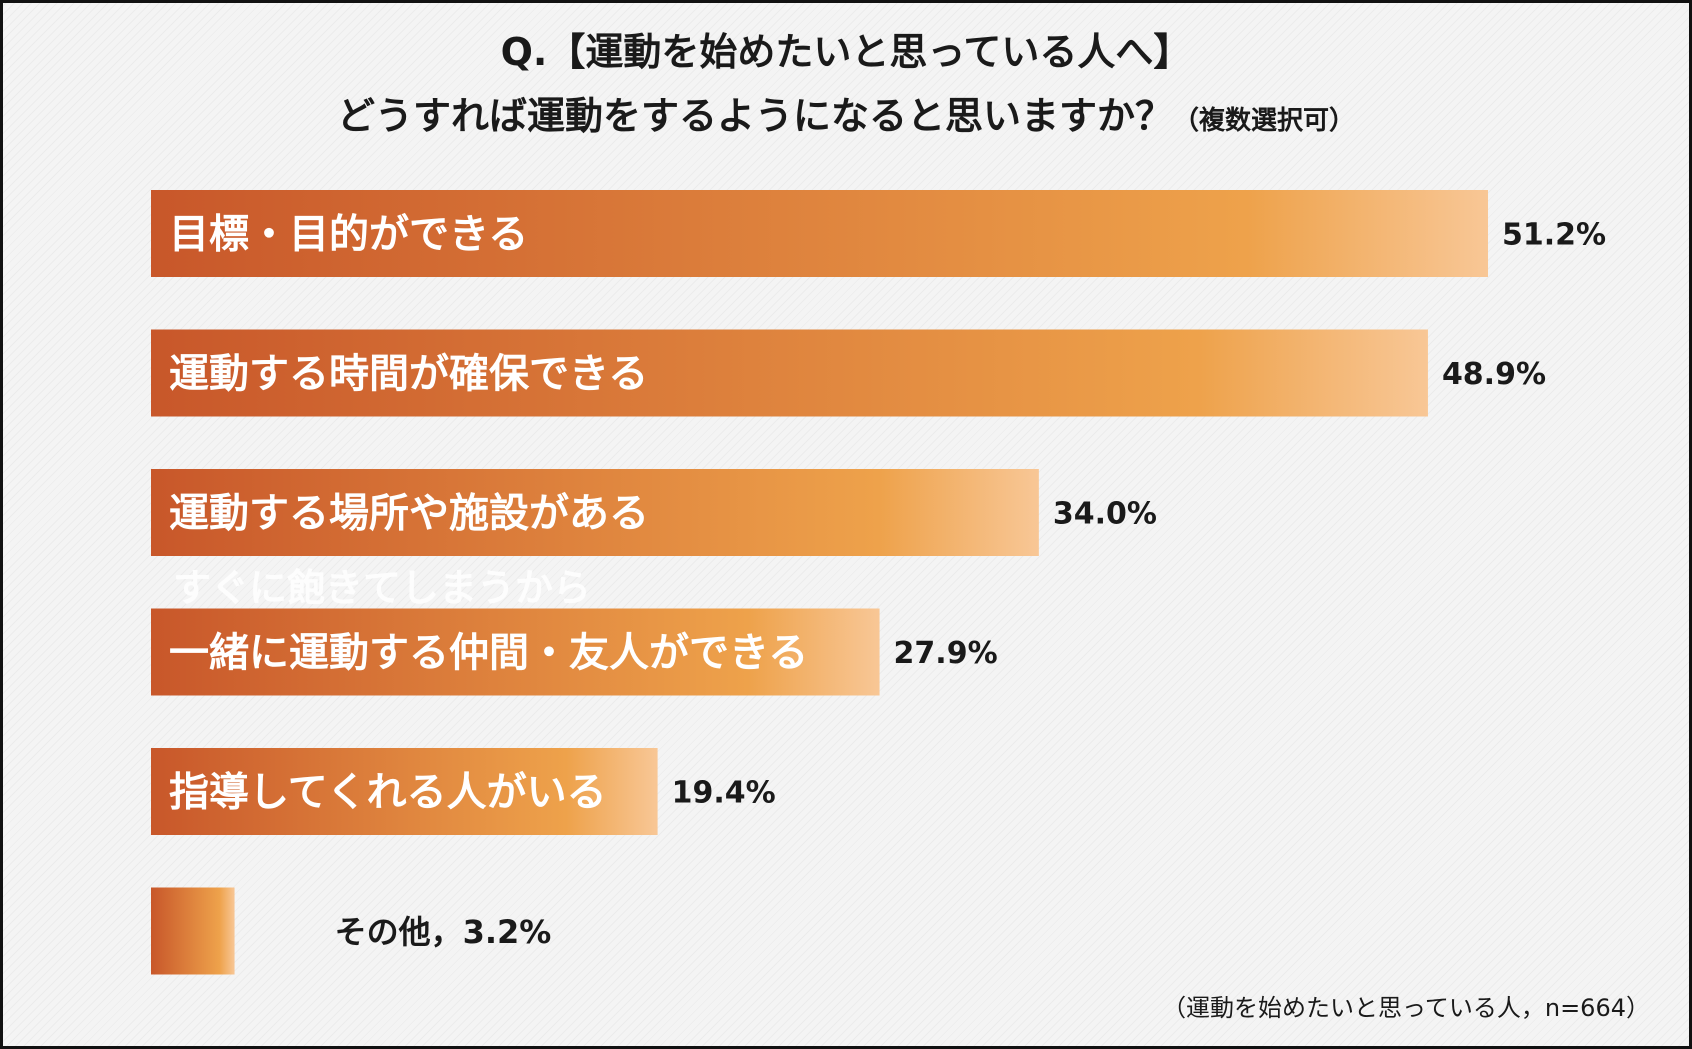  What do you see at coordinates (488, 653) in the screenshot?
I see `bar-label-4: 一緒に運動する仲間・友人ができる` at bounding box center [488, 653].